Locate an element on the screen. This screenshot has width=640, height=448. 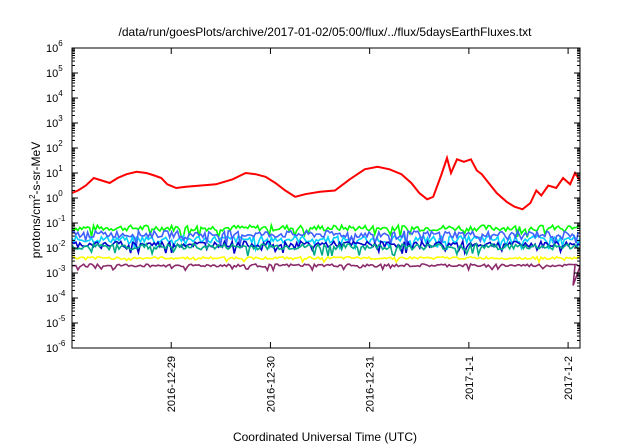
y-tick-label: 10⁴ is located at coordinates (54, 97).